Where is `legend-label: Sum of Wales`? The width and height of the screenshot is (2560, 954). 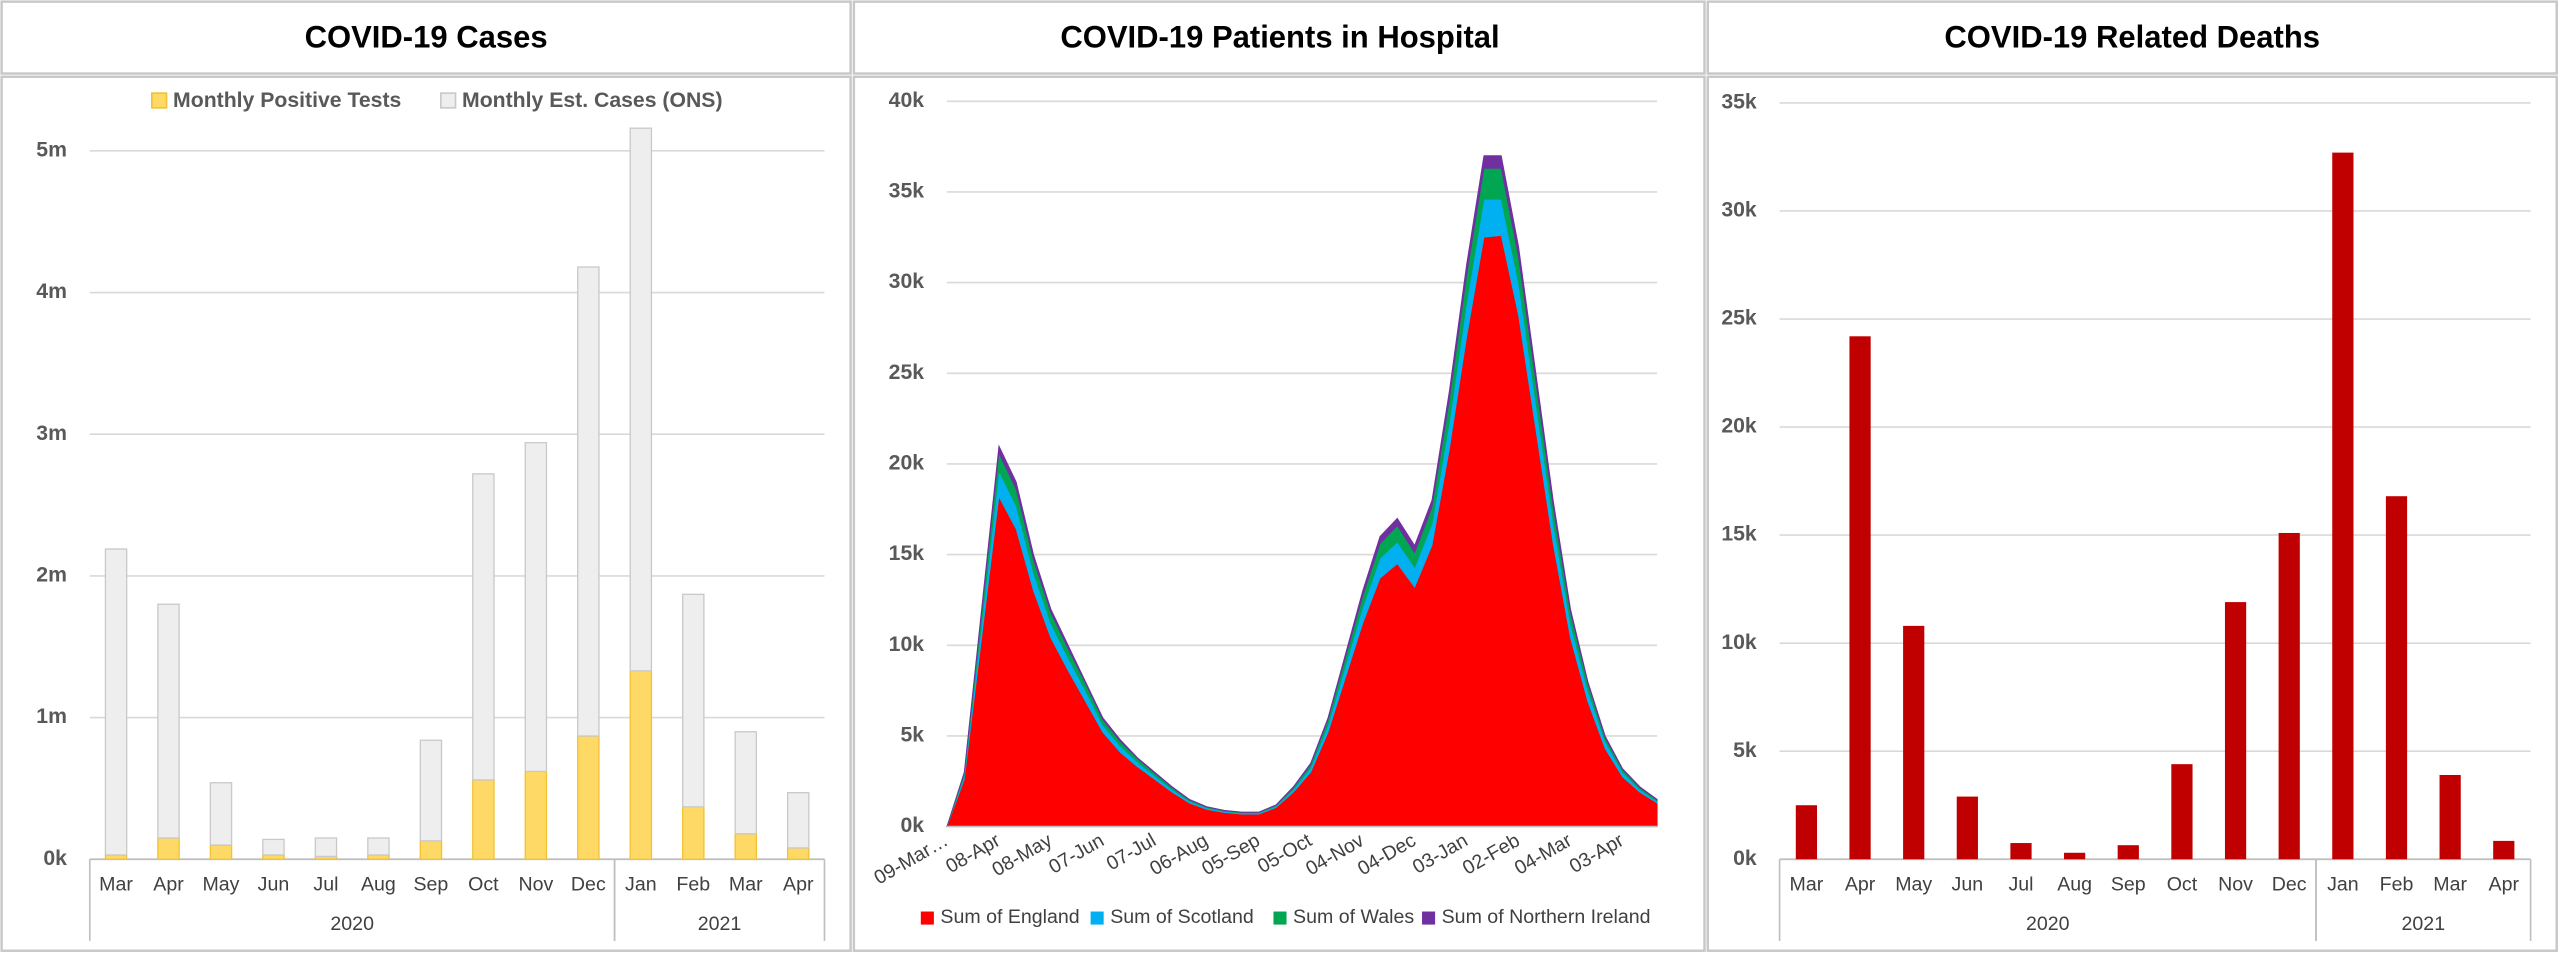 legend-label: Sum of Wales is located at coordinates (1353, 917).